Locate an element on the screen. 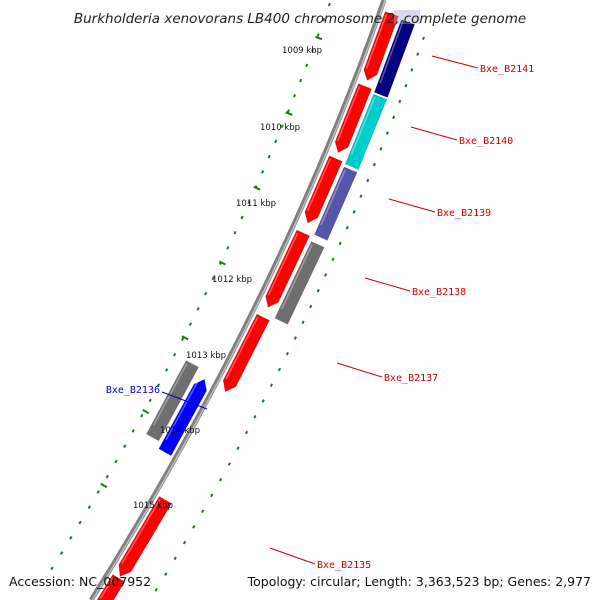 The image size is (600, 600). gene-label-bxe-b2136: Bxe_B2136 is located at coordinates (133, 390).